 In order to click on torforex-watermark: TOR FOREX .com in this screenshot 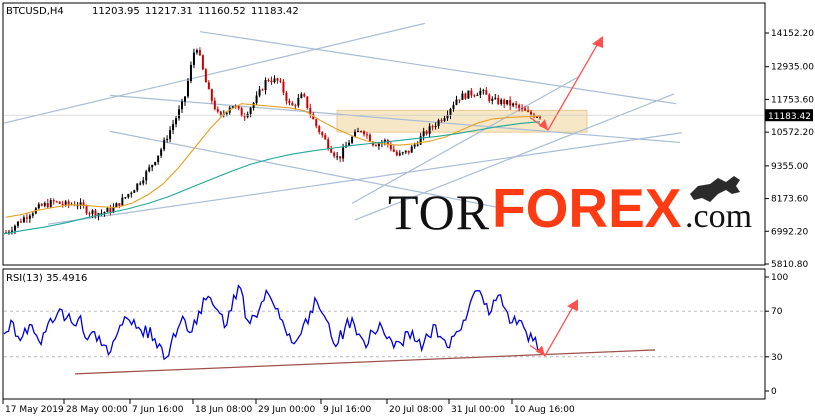, I will do `click(570, 208)`.